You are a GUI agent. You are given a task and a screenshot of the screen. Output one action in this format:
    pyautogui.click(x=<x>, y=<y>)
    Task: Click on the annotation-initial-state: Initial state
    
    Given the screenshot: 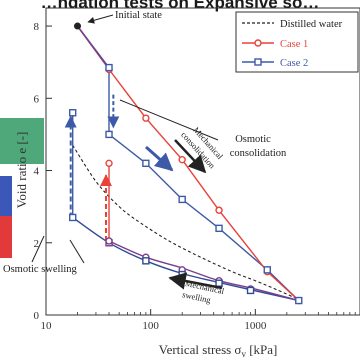 What is the action you would take?
    pyautogui.click(x=138, y=15)
    